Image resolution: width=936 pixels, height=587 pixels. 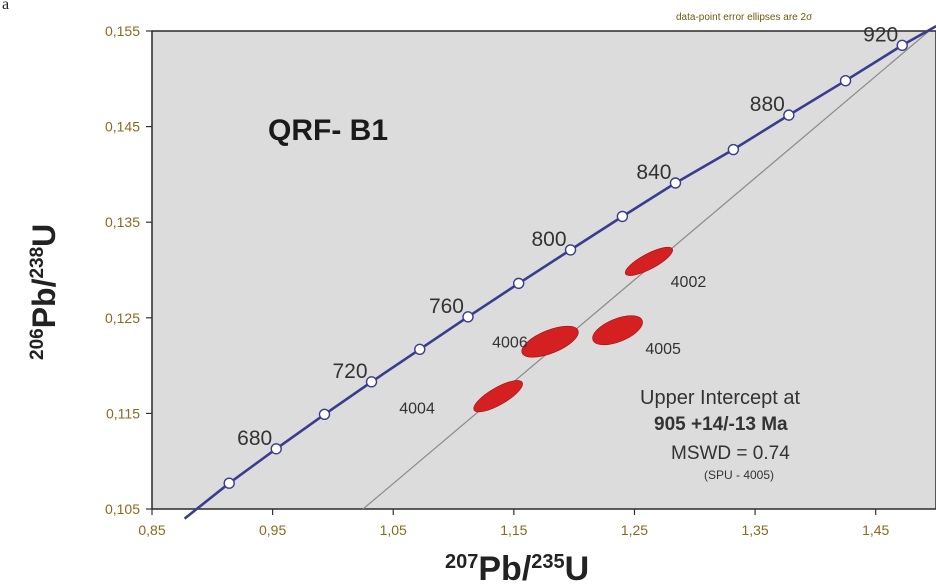 I want to click on age-label: 880, so click(x=767, y=104).